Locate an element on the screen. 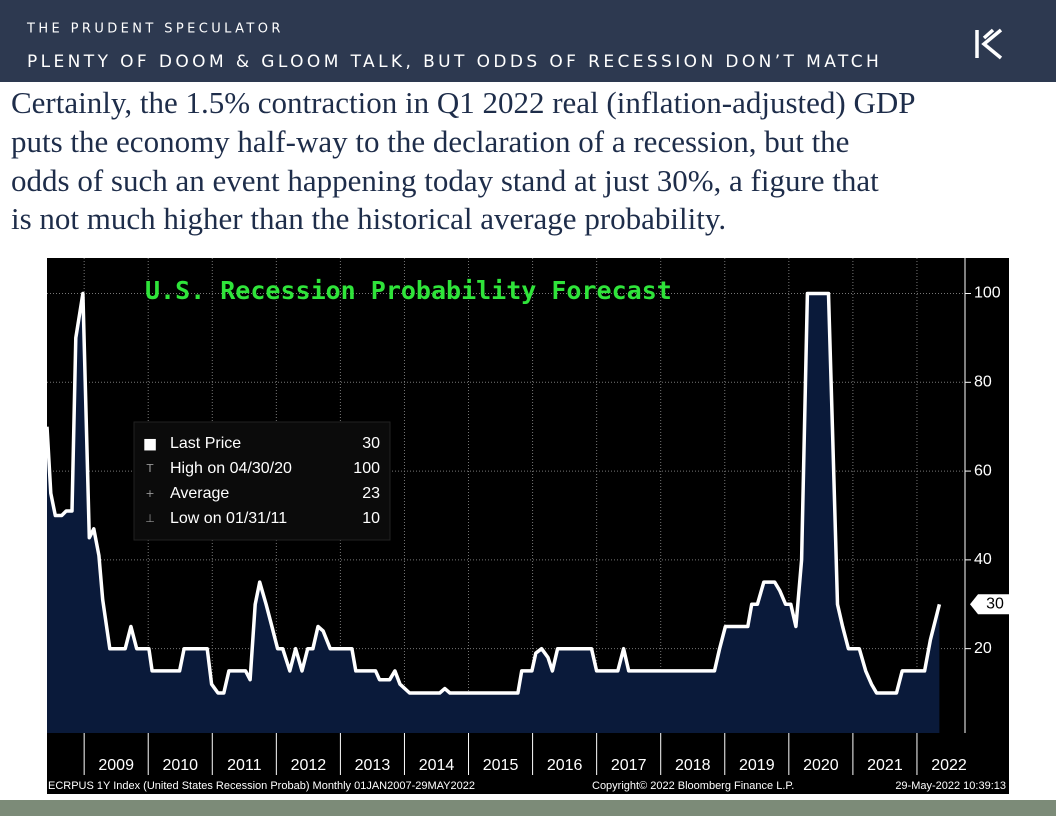 The height and width of the screenshot is (821, 1056). x-tick-label: 2015 is located at coordinates (501, 765).